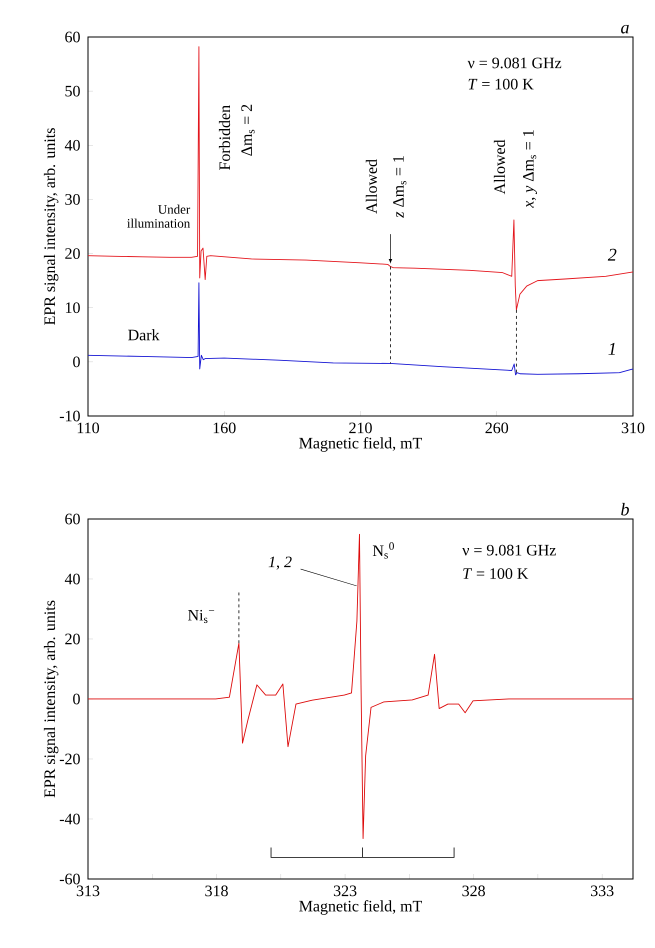 The height and width of the screenshot is (948, 655). I want to click on y-tick-label: 50, so click(72, 91).